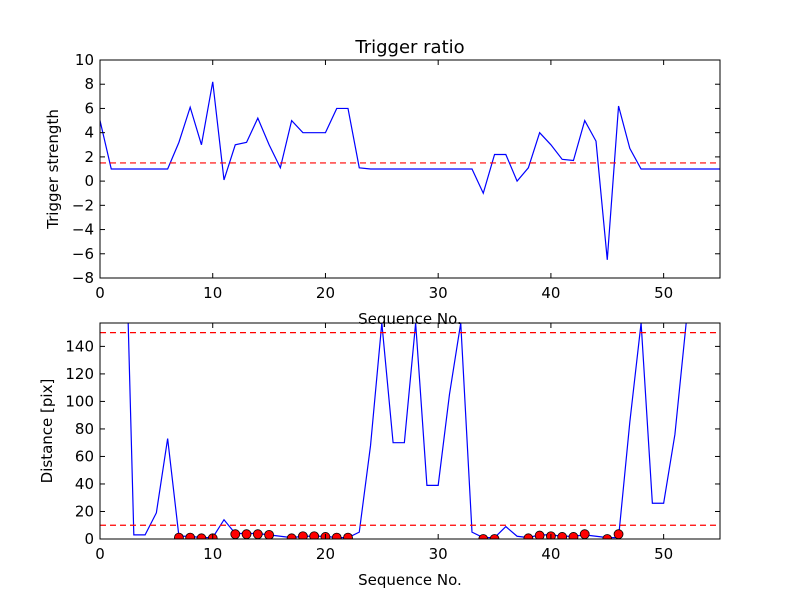 This screenshot has height=600, width=800. What do you see at coordinates (79, 374) in the screenshot?
I see `y-tick-label: 120` at bounding box center [79, 374].